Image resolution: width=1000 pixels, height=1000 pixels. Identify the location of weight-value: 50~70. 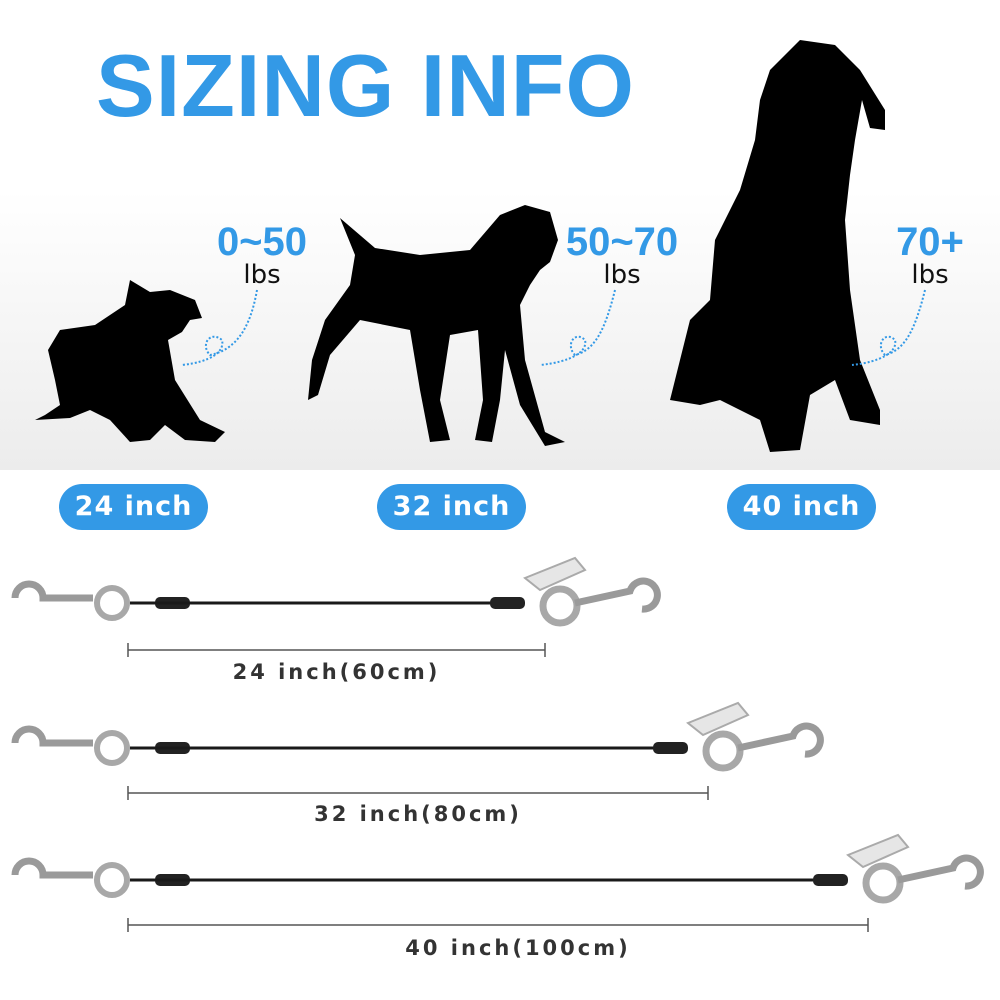
(622, 242).